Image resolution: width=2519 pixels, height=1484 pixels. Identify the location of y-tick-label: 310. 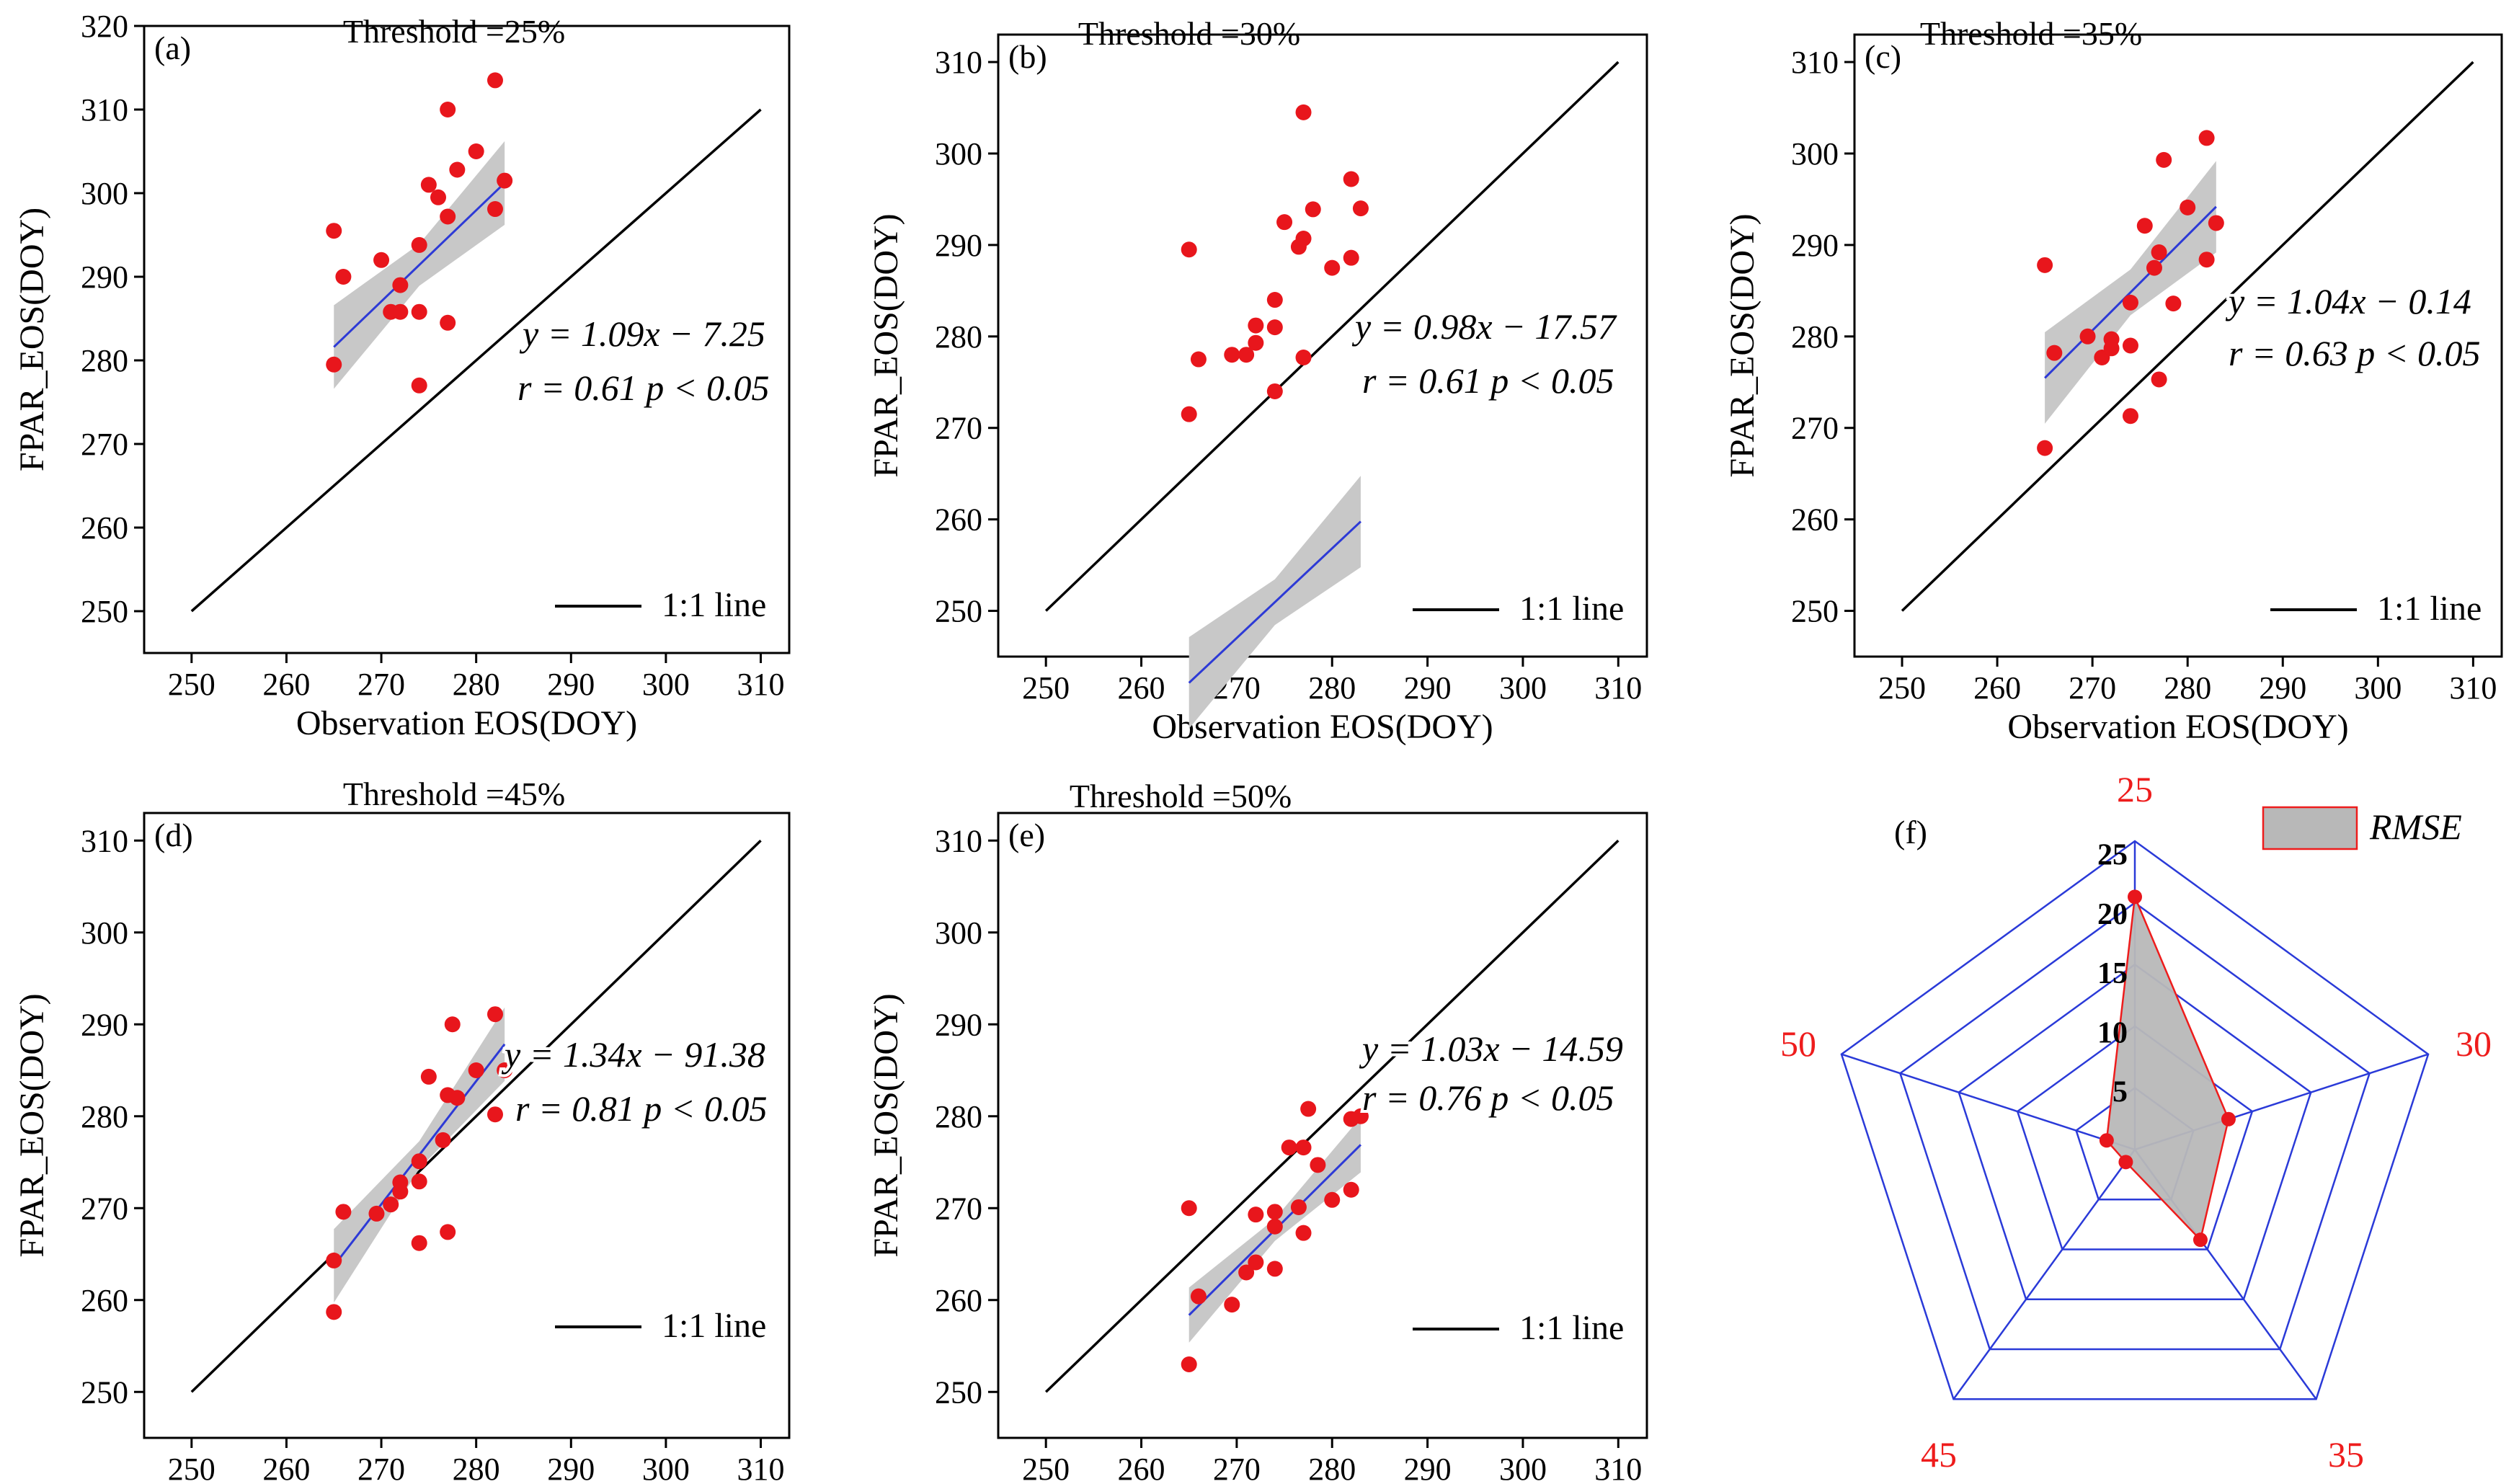
(1815, 63).